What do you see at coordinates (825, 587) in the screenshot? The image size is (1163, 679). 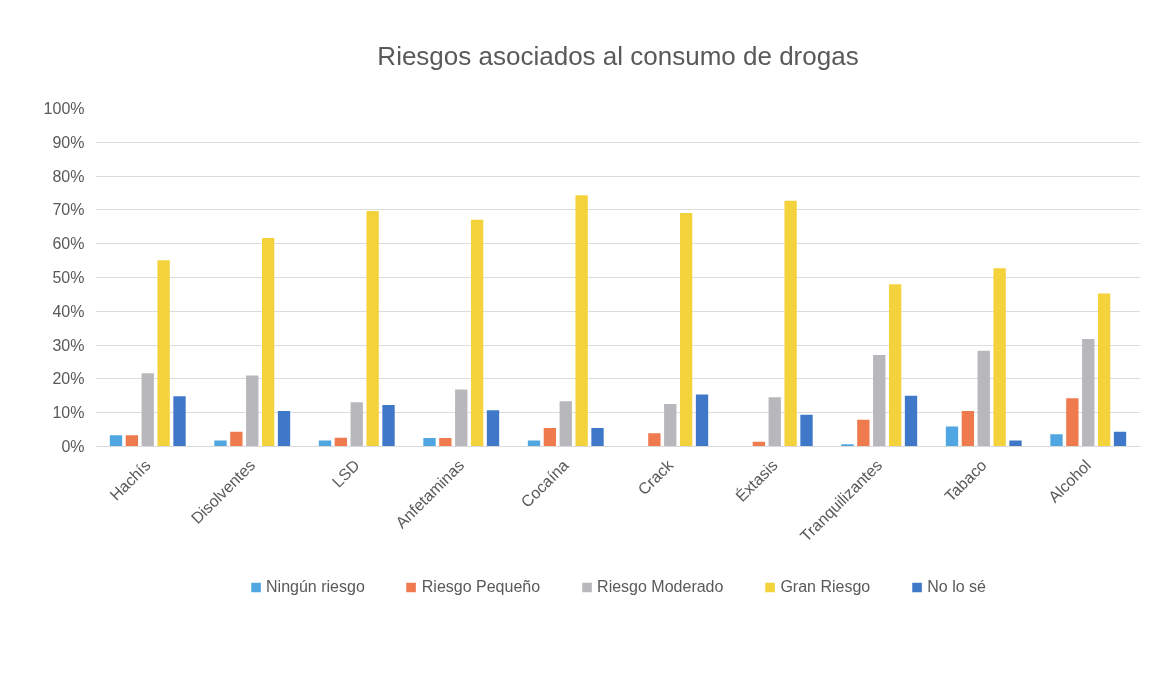 I see `legend-label: Gran Riesgo` at bounding box center [825, 587].